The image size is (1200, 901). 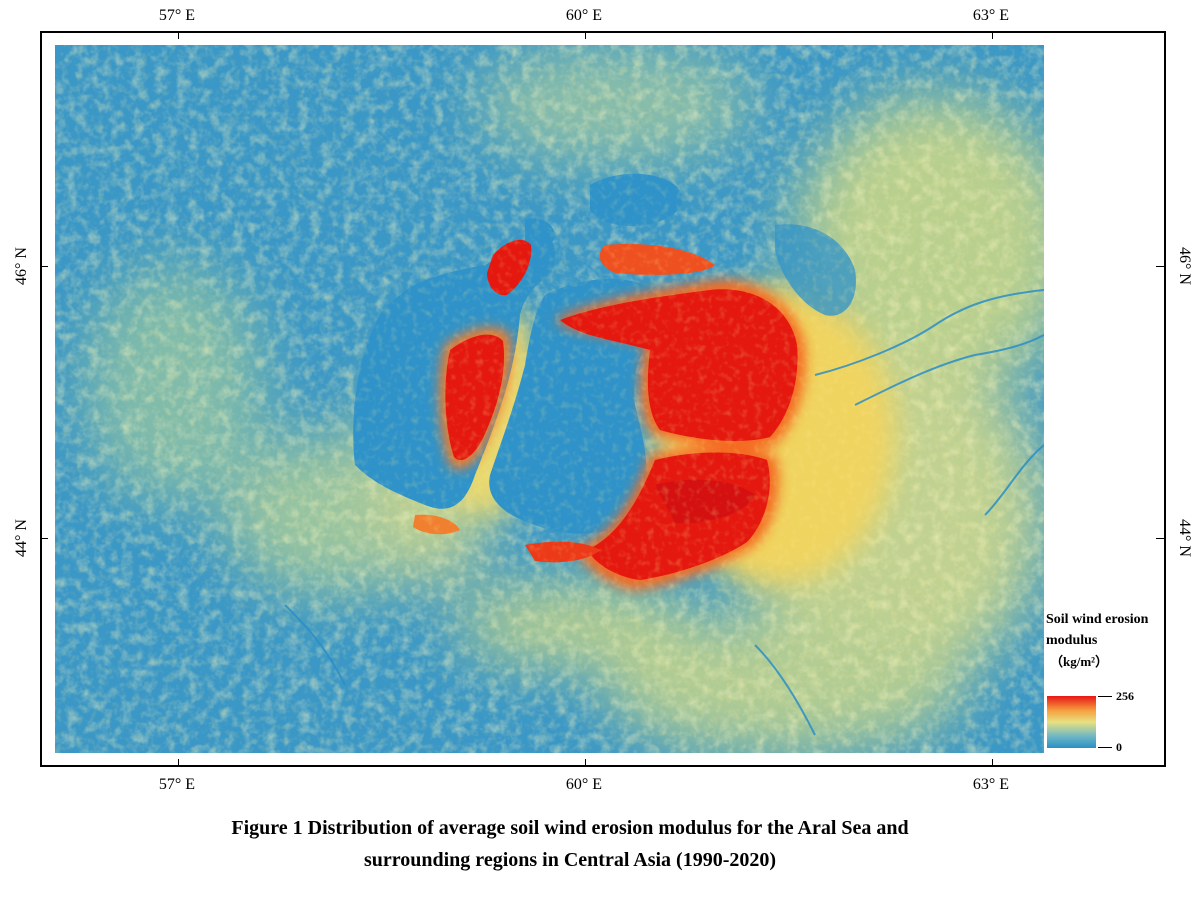 I want to click on lon-label-bottom: 63° E, so click(x=991, y=784).